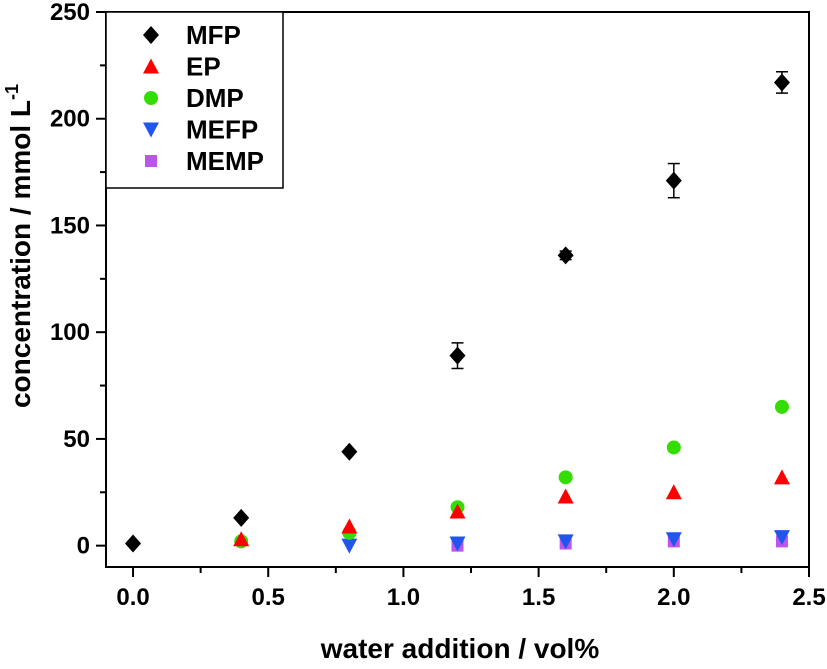 The width and height of the screenshot is (827, 669). What do you see at coordinates (151, 161) in the screenshot?
I see `legend-marker-memp` at bounding box center [151, 161].